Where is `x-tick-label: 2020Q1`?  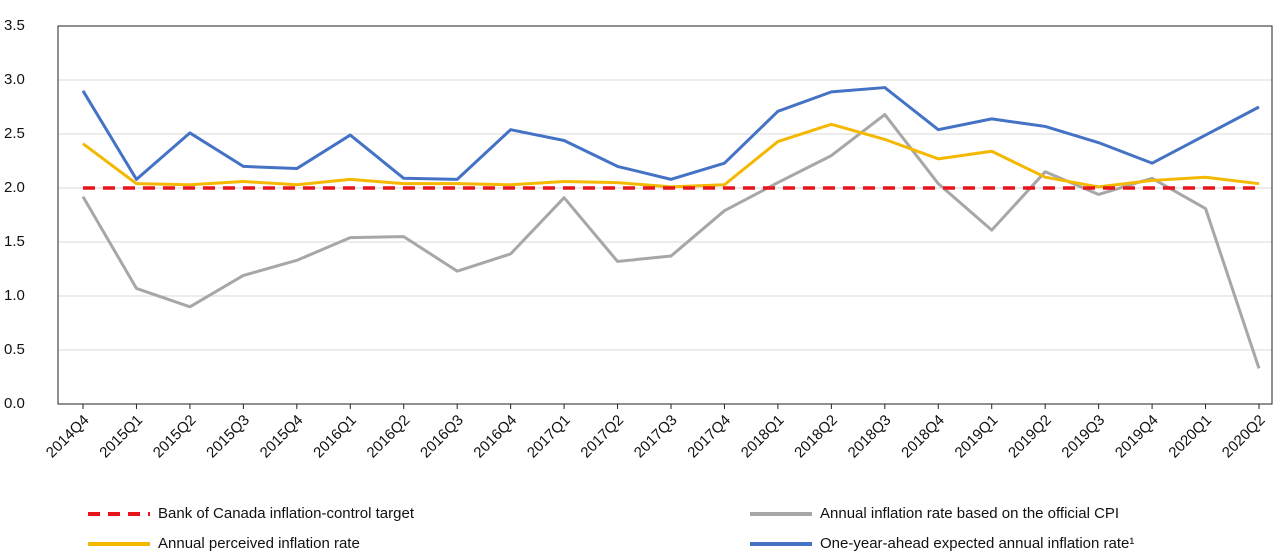 x-tick-label: 2020Q1 is located at coordinates (1190, 437).